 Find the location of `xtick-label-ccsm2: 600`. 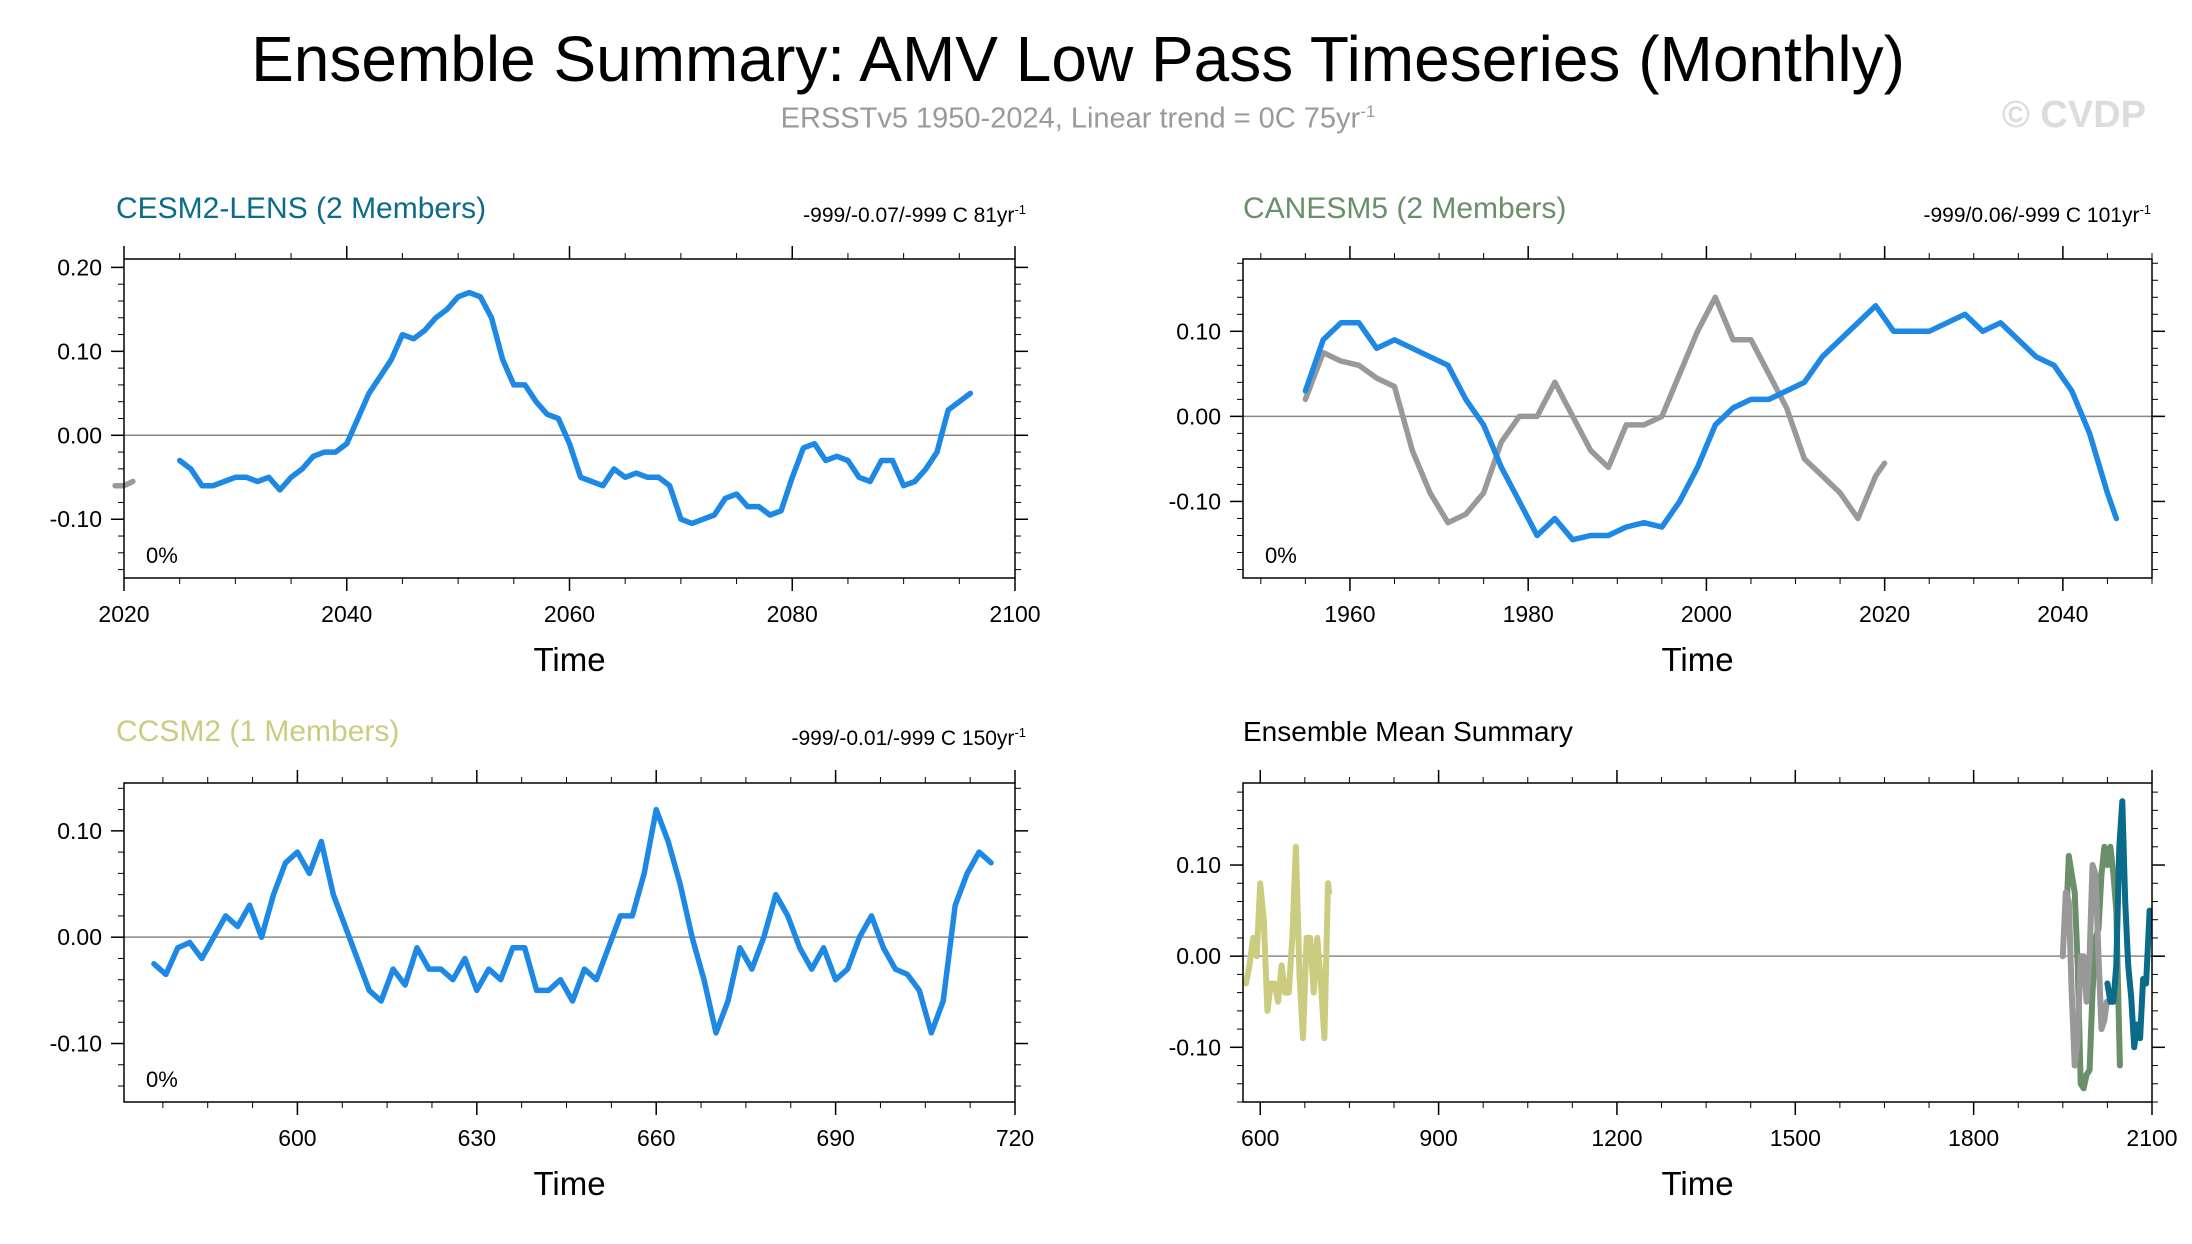

xtick-label-ccsm2: 600 is located at coordinates (297, 1138).